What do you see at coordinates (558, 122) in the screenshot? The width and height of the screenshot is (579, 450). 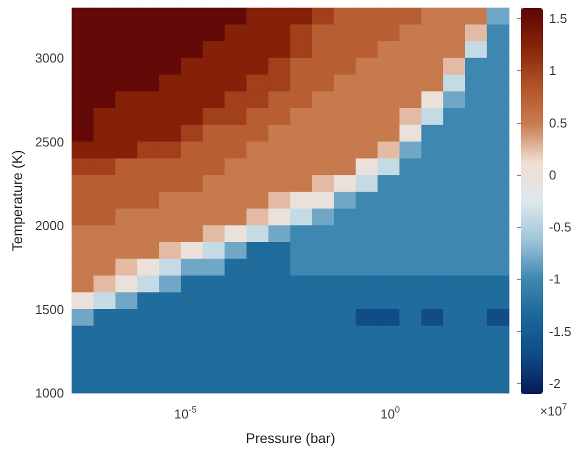 I see `color-bar-label: 0.5` at bounding box center [558, 122].